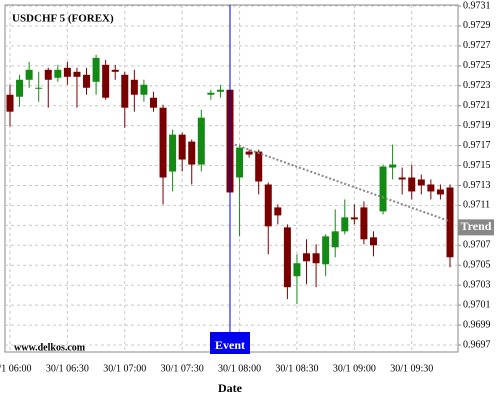 The height and width of the screenshot is (400, 500). Describe the element at coordinates (16, 368) in the screenshot. I see `x-tick-label: 30/1 06:00` at that location.